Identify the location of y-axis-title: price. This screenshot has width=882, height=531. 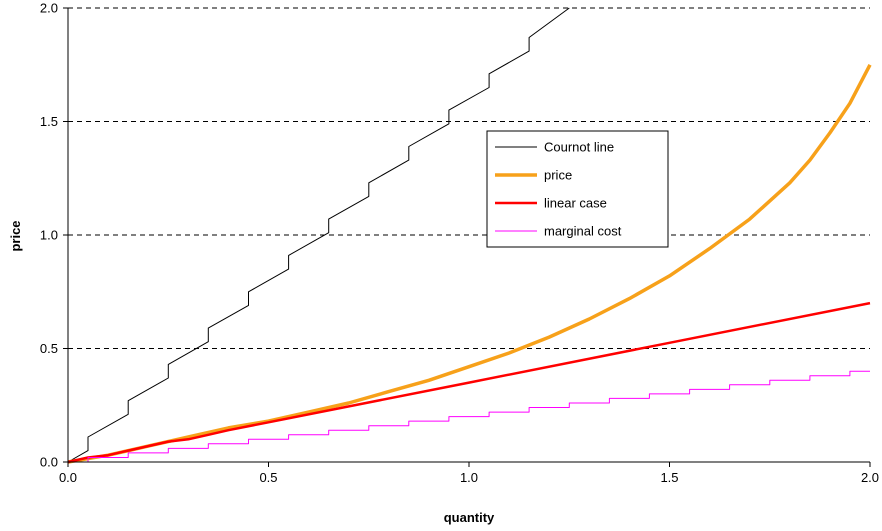
(15, 235).